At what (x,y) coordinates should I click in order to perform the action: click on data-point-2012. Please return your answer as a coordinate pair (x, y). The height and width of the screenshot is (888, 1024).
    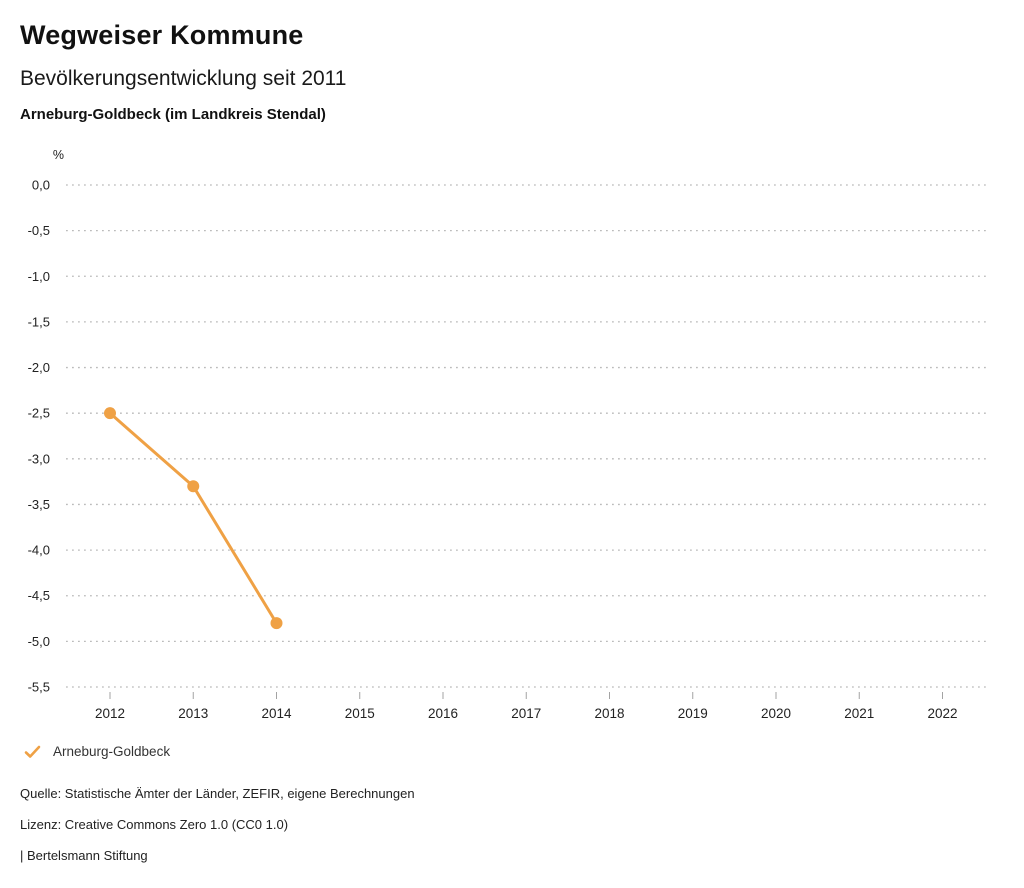
    Looking at the image, I should click on (110, 413).